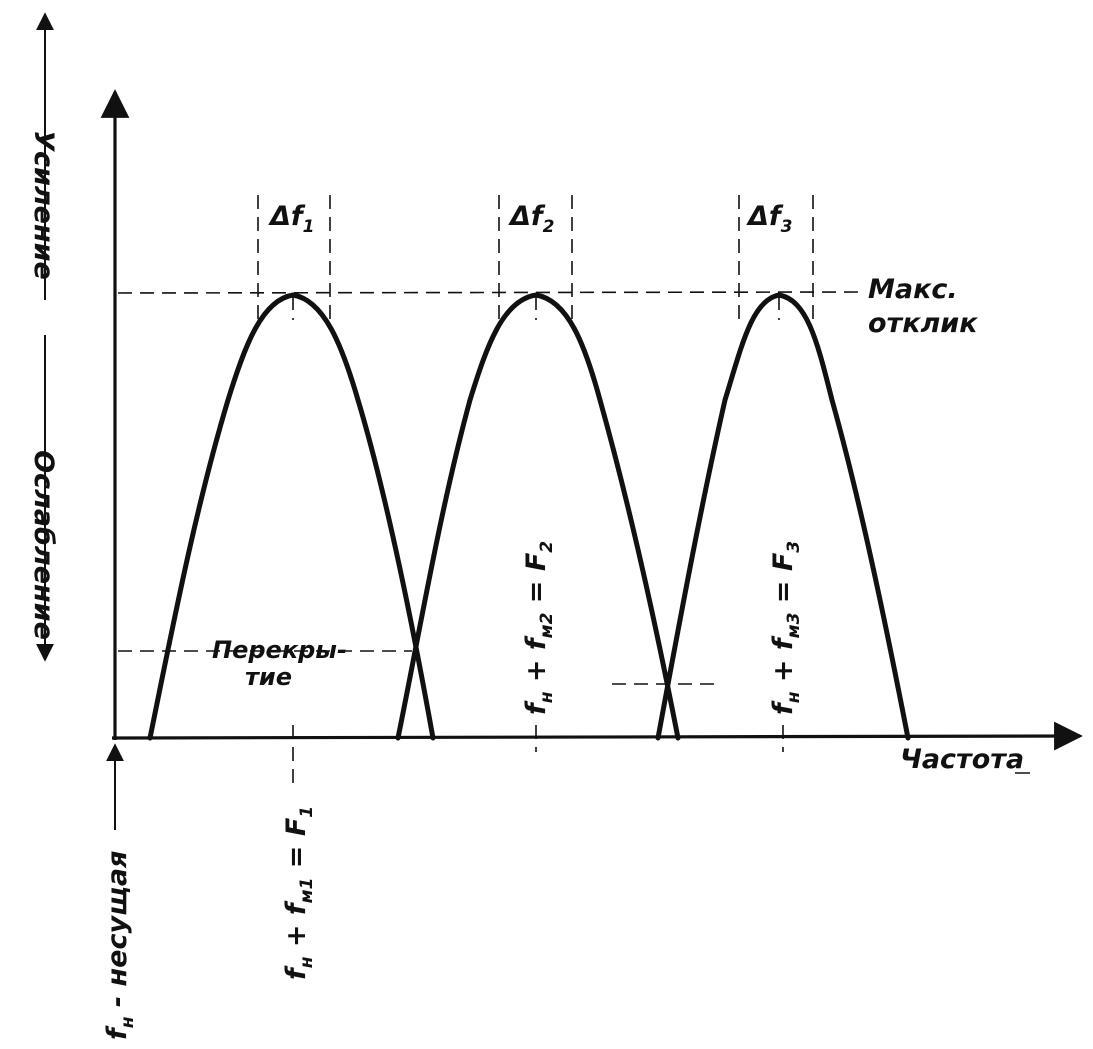 The width and height of the screenshot is (1093, 1049). Describe the element at coordinates (43, 205) in the screenshot. I see `gain-label: Усиление` at that location.